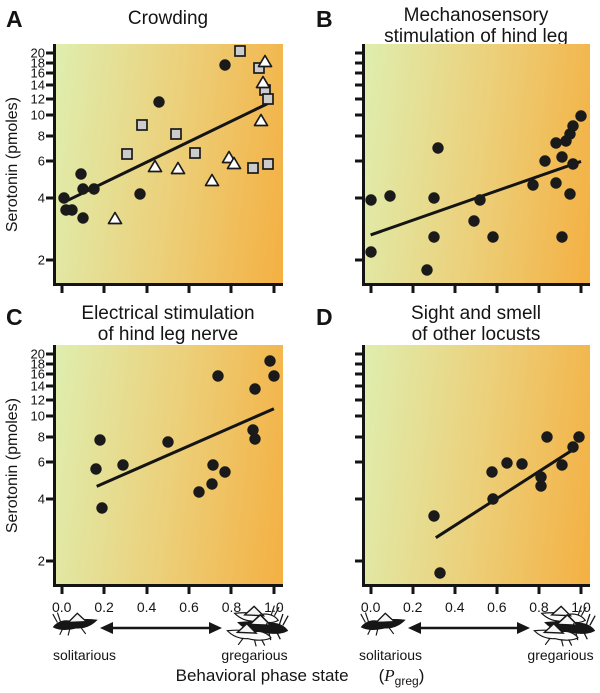 The width and height of the screenshot is (600, 693). What do you see at coordinates (41, 437) in the screenshot?
I see `y-tick-label: 8` at bounding box center [41, 437].